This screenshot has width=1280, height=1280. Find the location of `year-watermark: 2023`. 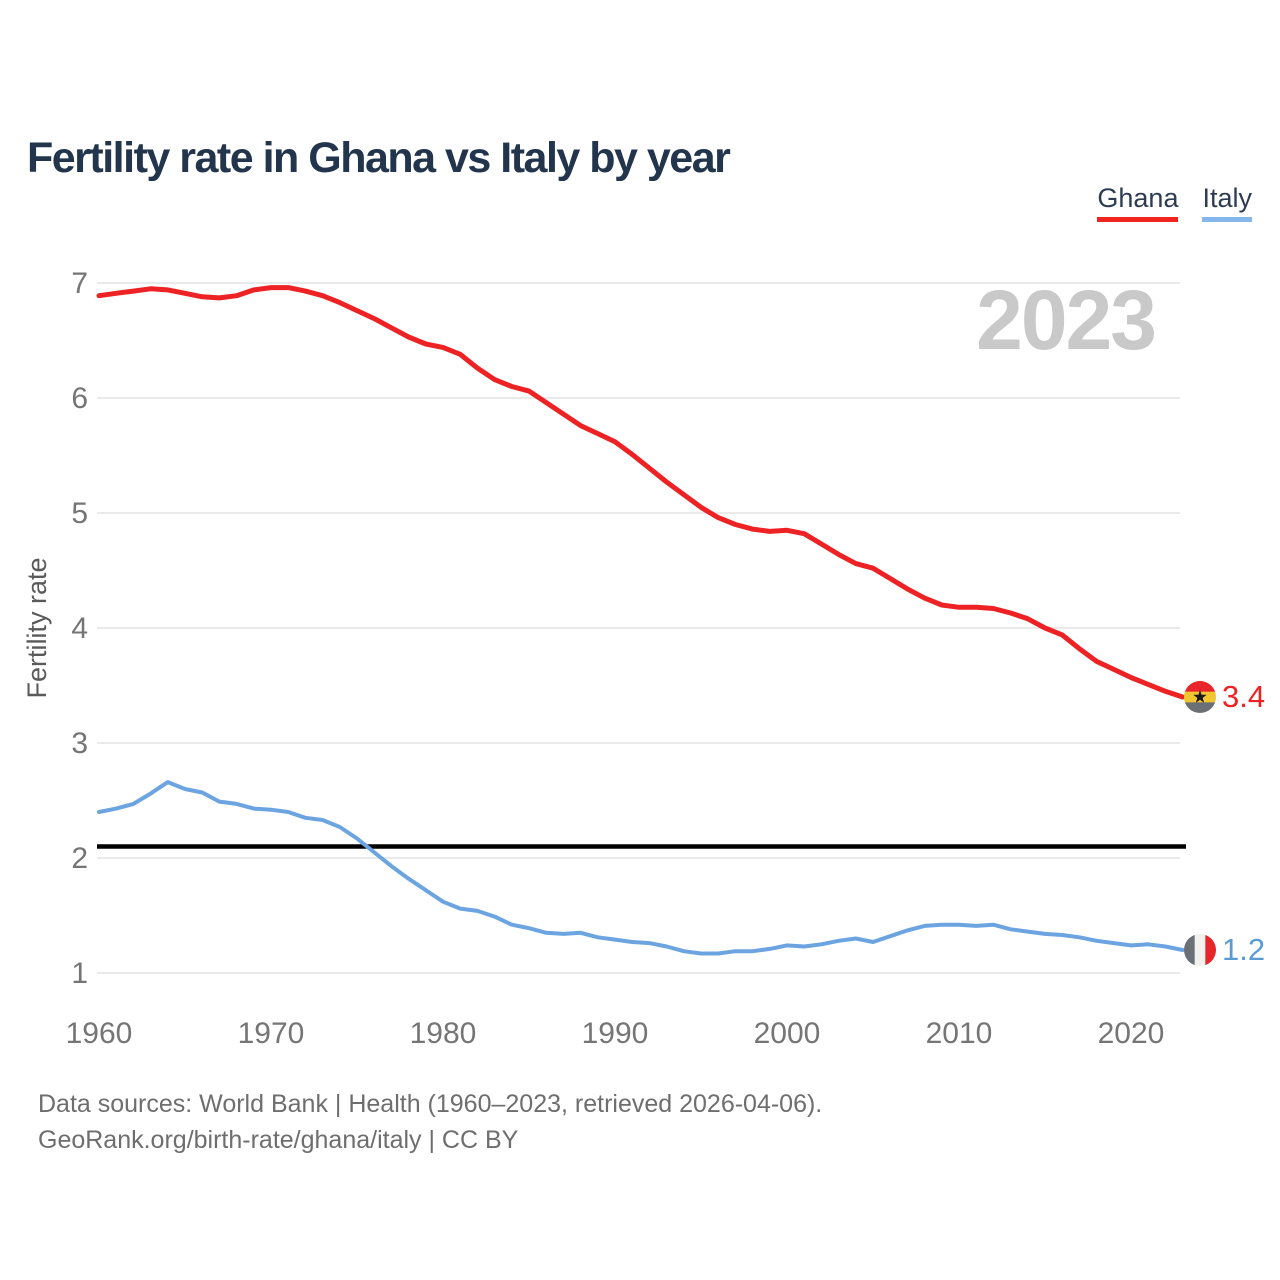

year-watermark: 2023 is located at coordinates (1066, 320).